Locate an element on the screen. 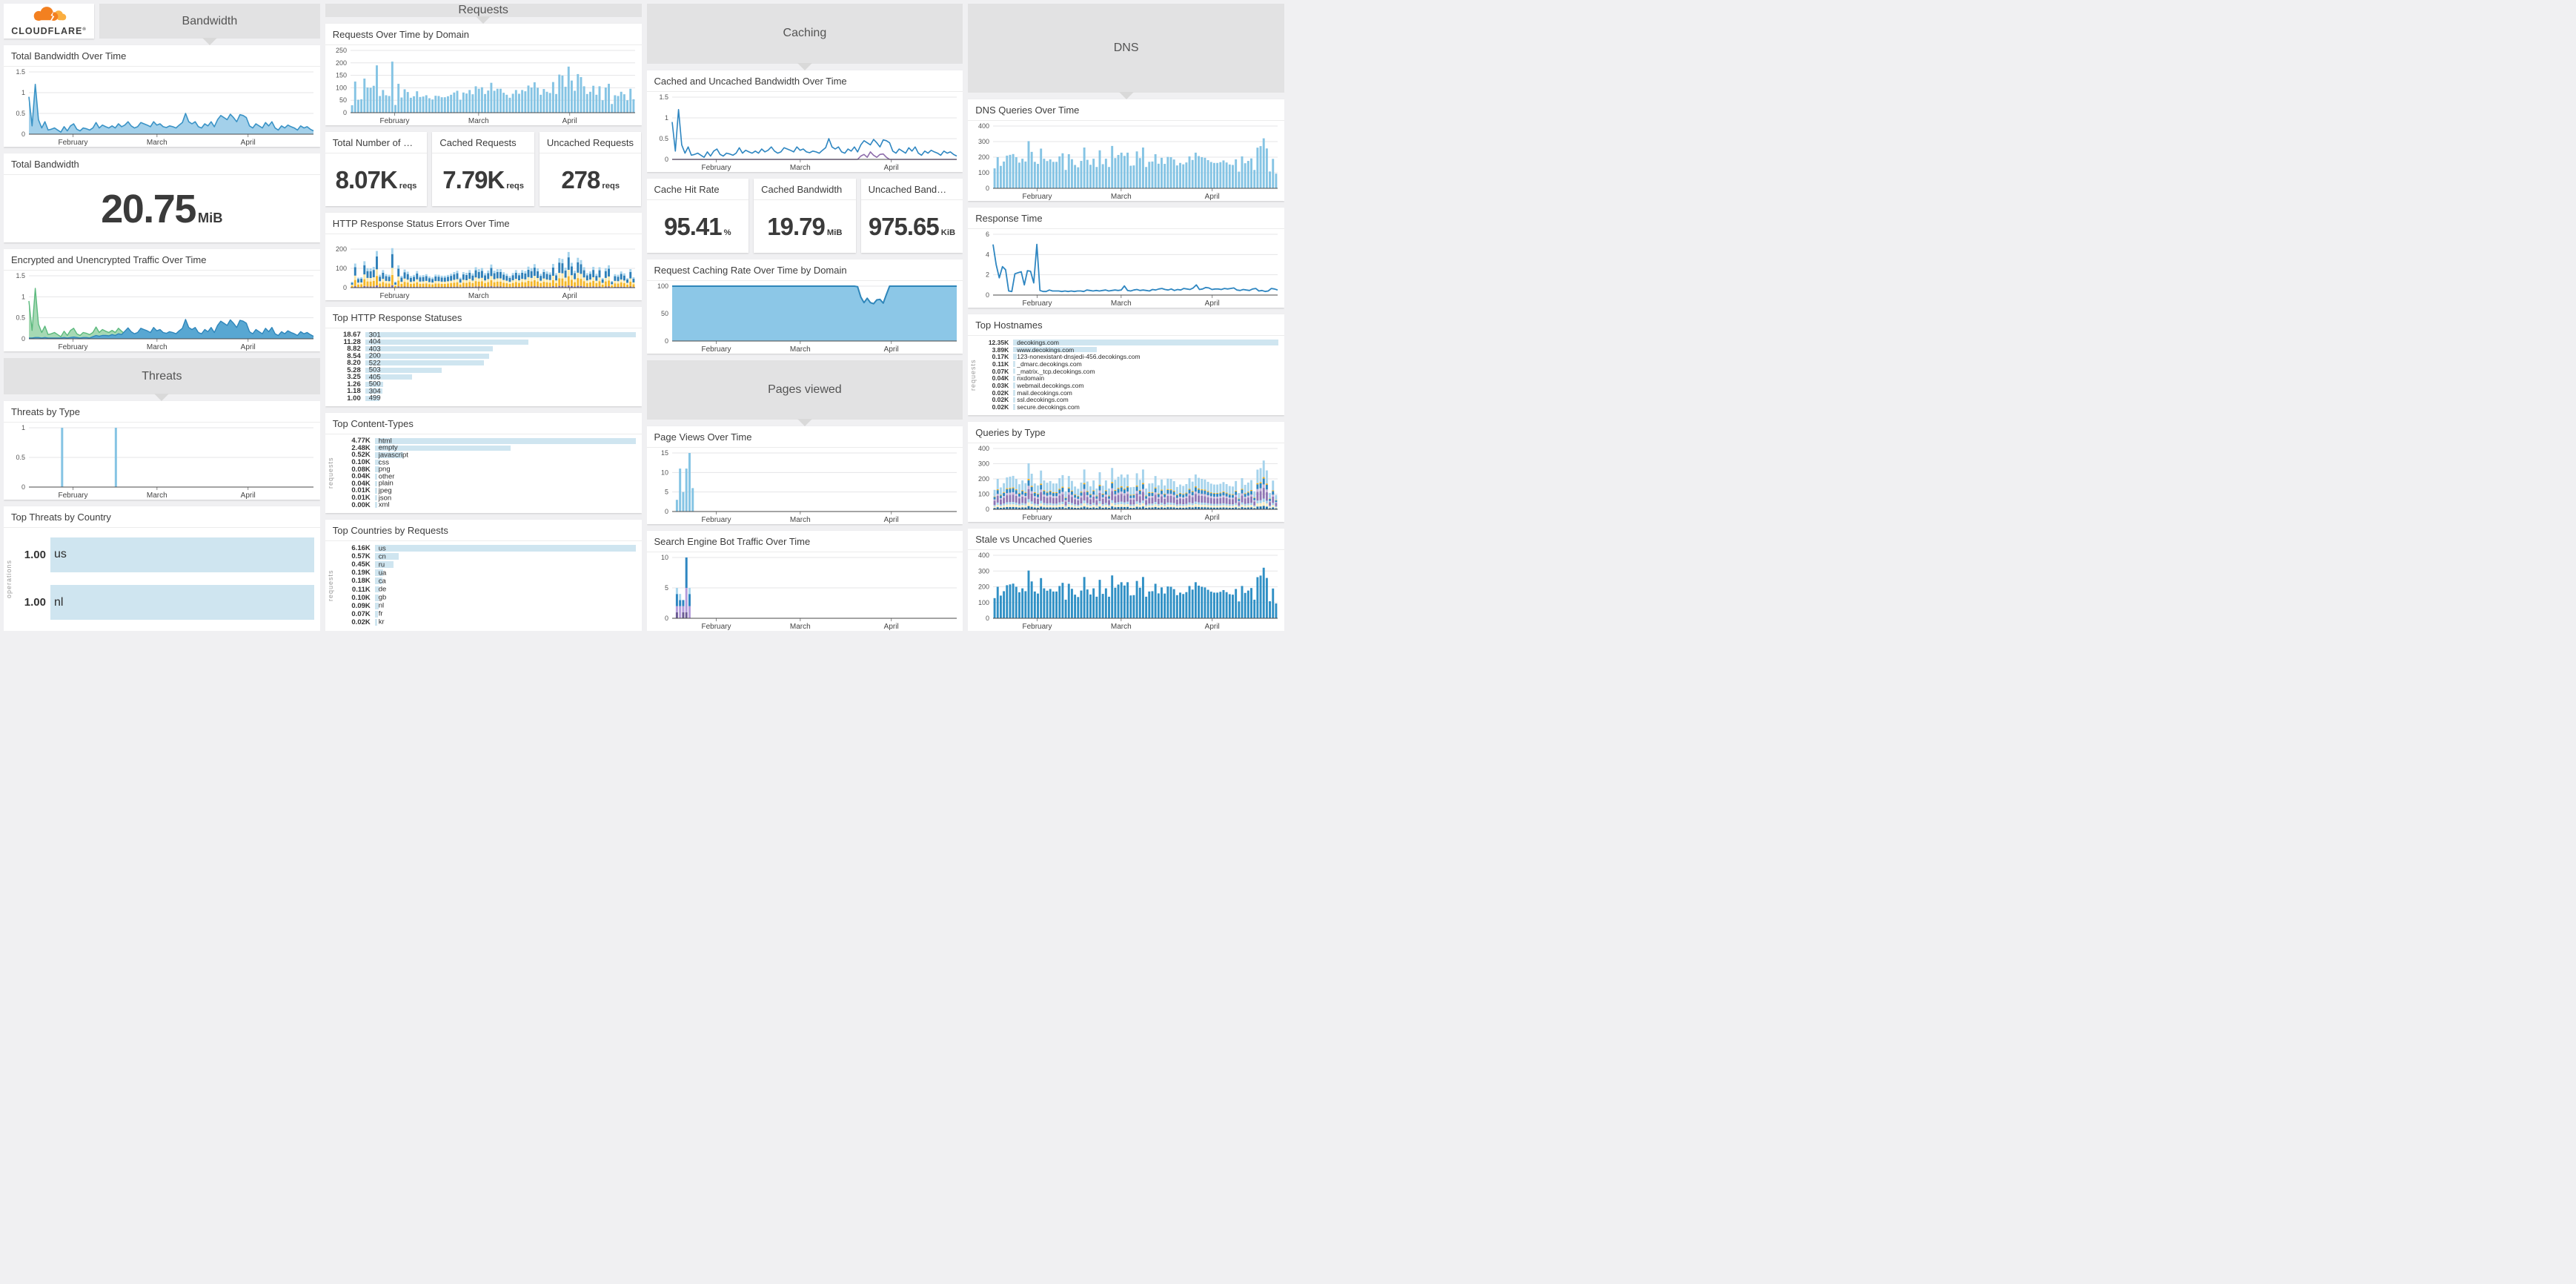 This screenshot has height=1284, width=2576. page-views-chart: 0 5 10 15 February March April is located at coordinates (805, 486).